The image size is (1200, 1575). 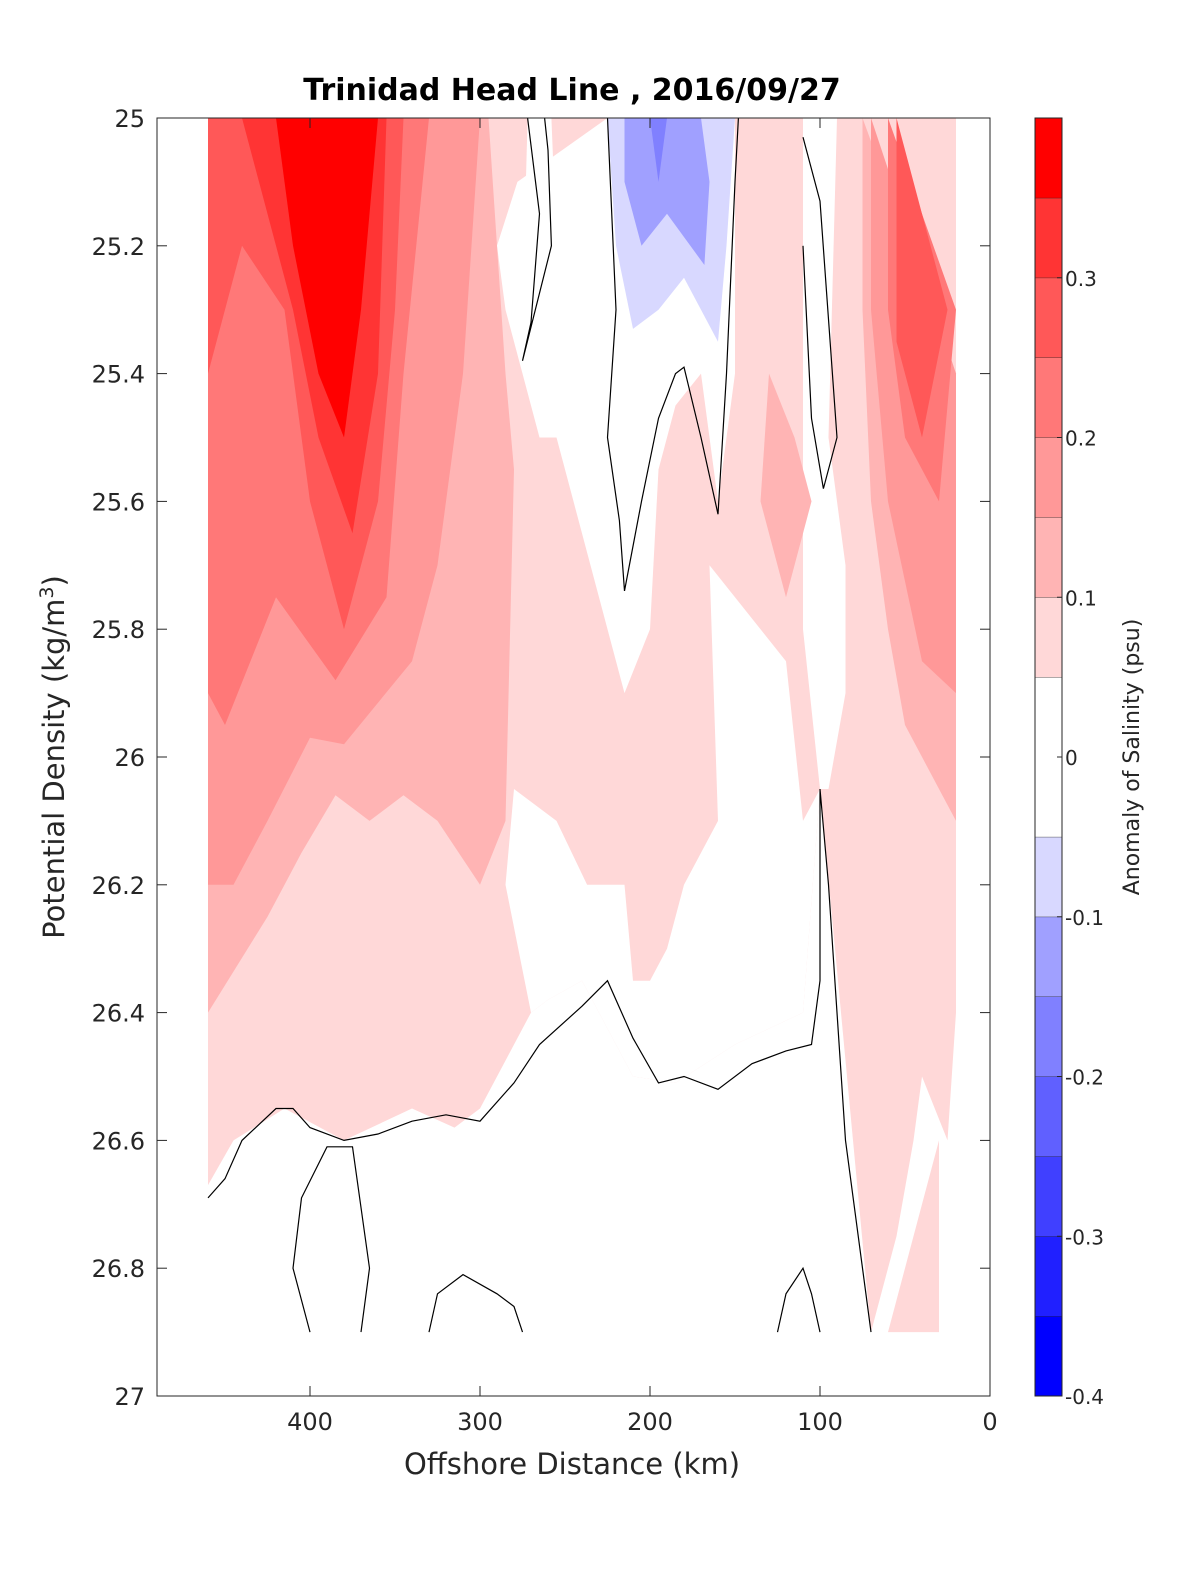 What do you see at coordinates (571, 90) in the screenshot?
I see `chart-title: Trinidad Head Line , 2016/09/27` at bounding box center [571, 90].